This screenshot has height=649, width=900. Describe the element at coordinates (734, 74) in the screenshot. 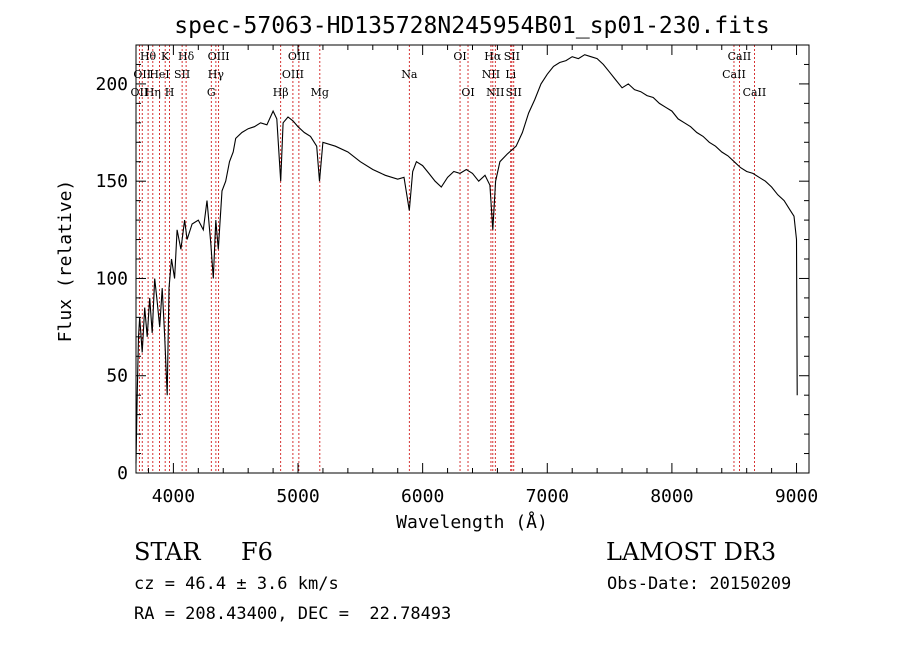

I see `line-label-25: CaII` at that location.